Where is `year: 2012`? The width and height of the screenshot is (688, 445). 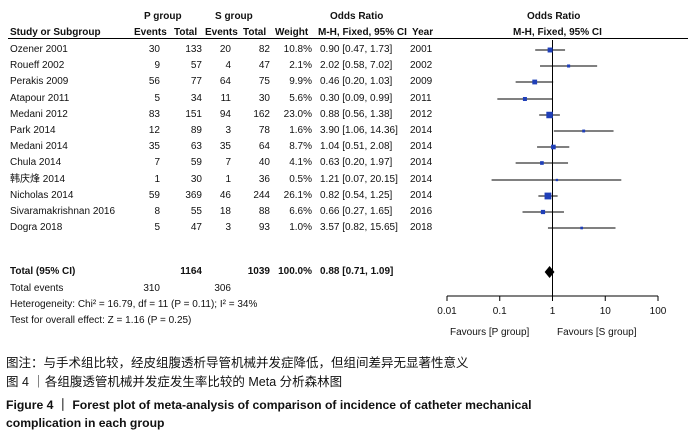 year: 2012 is located at coordinates (421, 114).